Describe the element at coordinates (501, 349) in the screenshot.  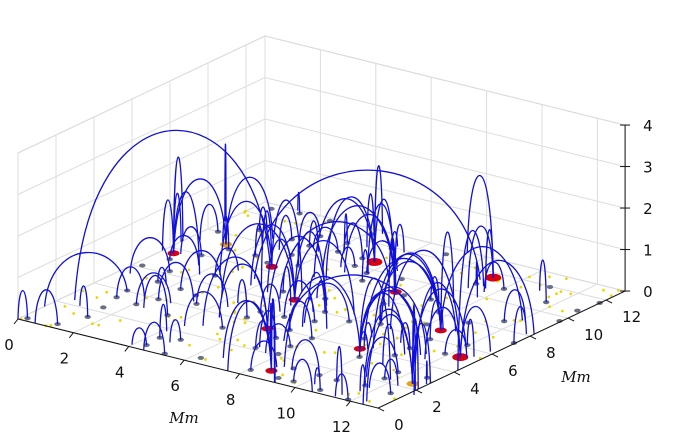
I see `y-axis-line` at that location.